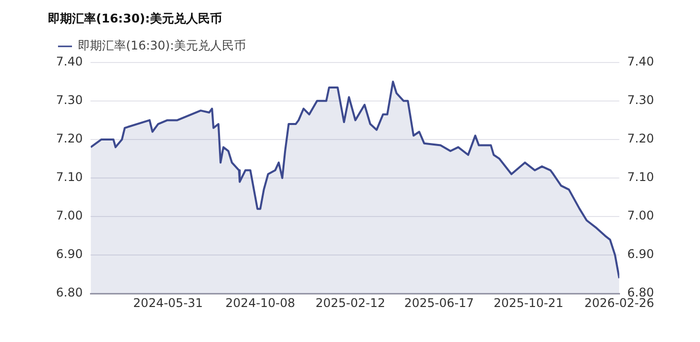  What do you see at coordinates (69, 139) in the screenshot?
I see `y-tick-label: 7.20` at bounding box center [69, 139].